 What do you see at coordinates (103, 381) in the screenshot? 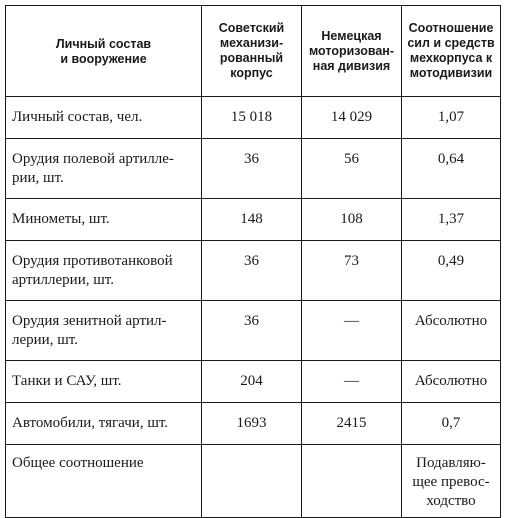
I see `row-label: Танки и САУ, шт.` at bounding box center [103, 381].